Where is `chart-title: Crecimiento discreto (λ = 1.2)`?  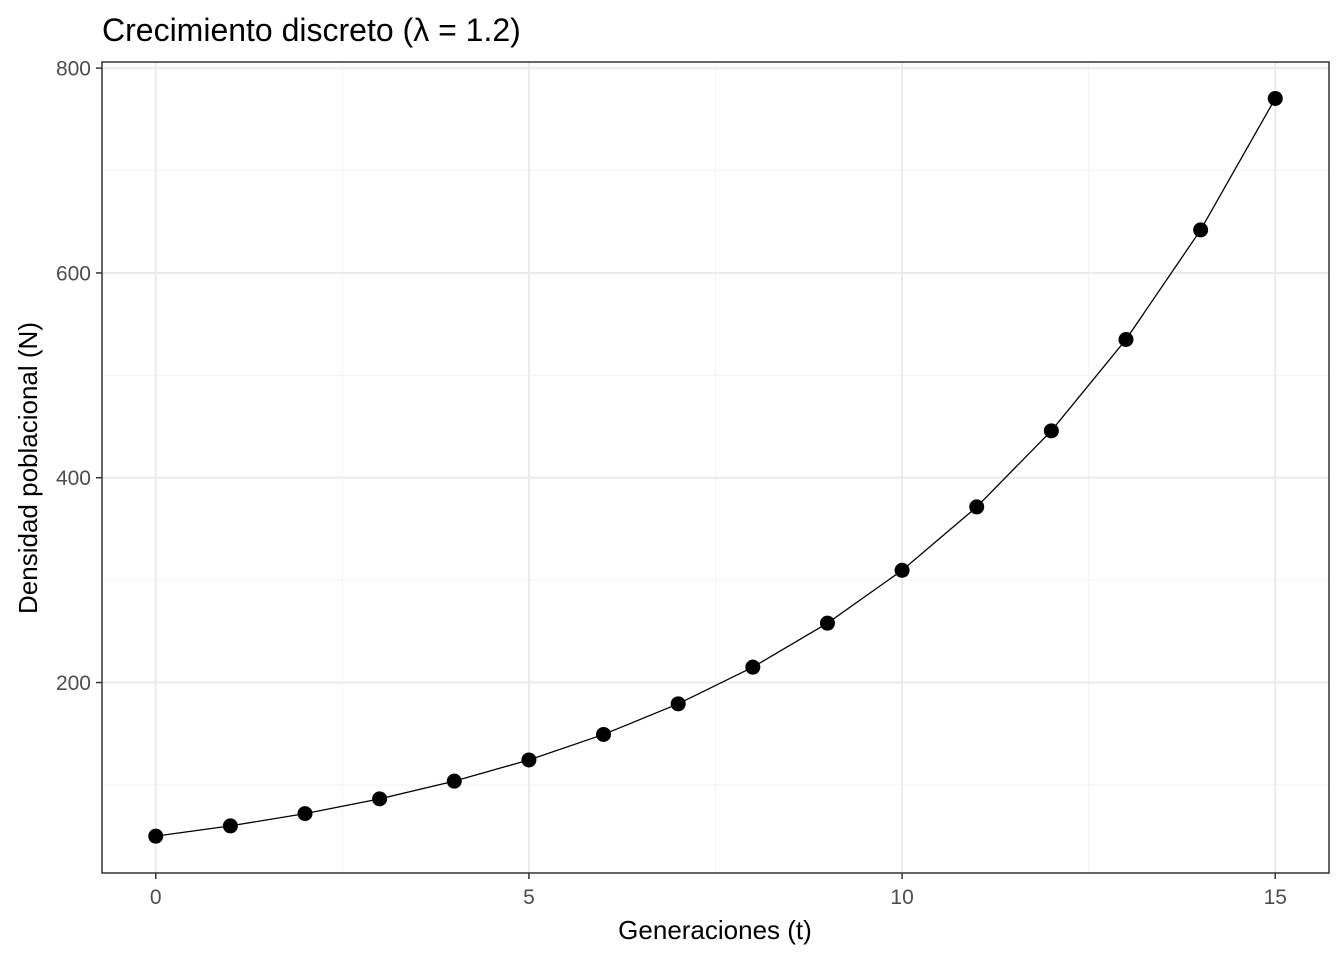
chart-title: Crecimiento discreto (λ = 1.2) is located at coordinates (311, 30).